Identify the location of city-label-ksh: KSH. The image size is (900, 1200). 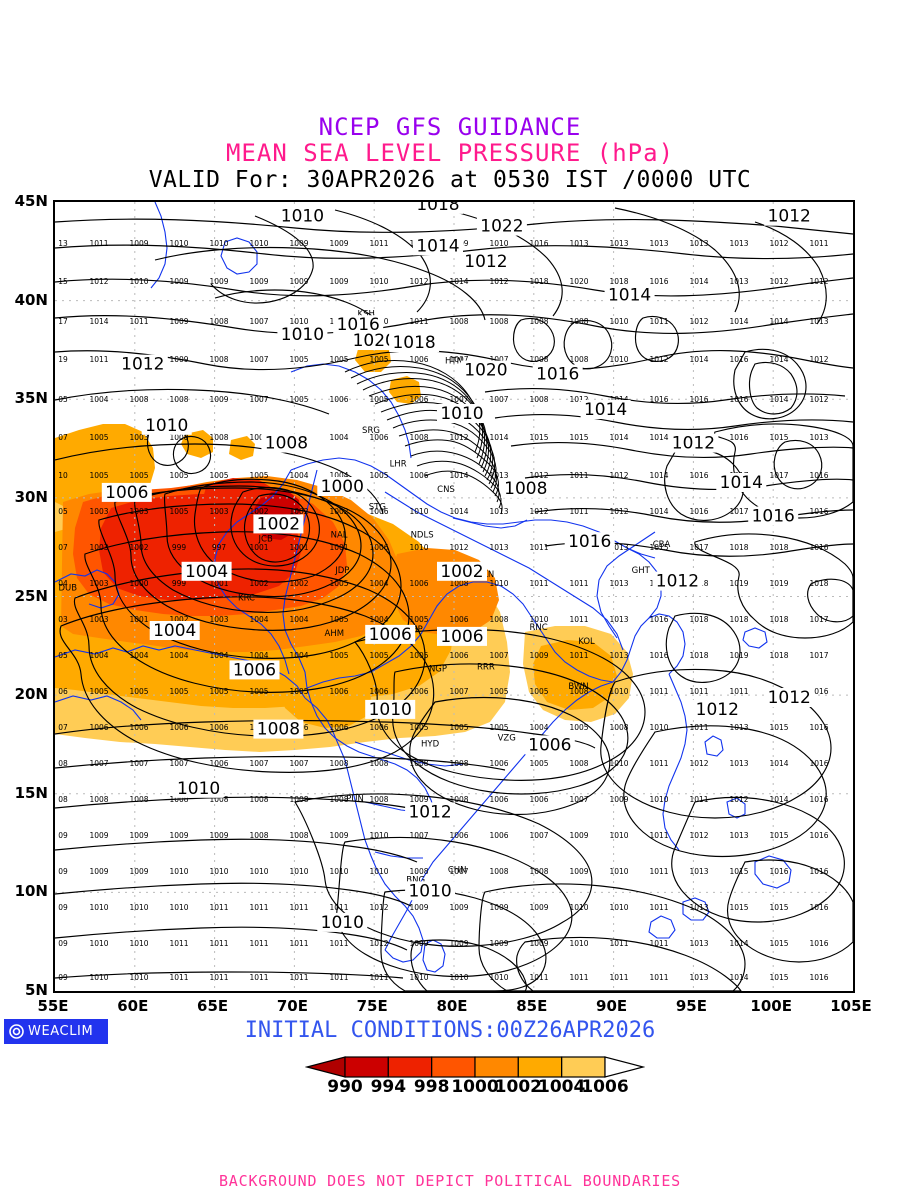
(366, 314).